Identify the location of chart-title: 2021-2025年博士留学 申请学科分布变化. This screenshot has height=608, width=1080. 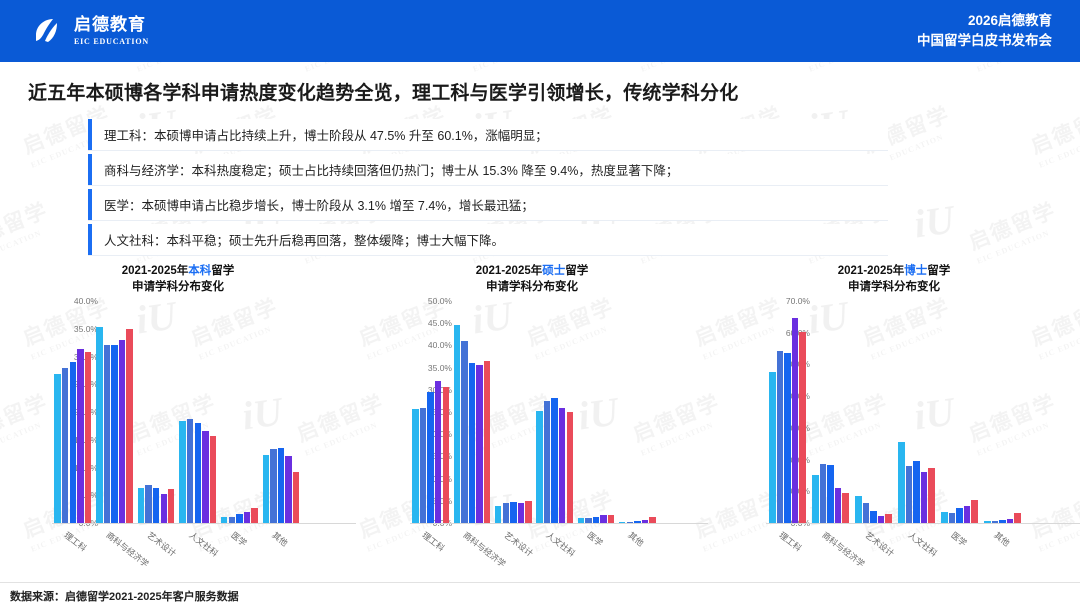
(894, 279).